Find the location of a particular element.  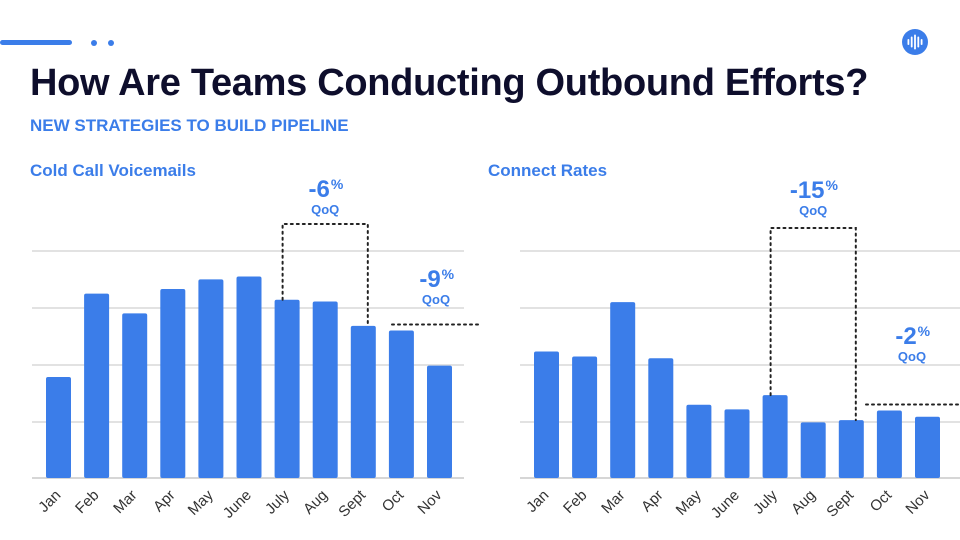

qoq-change-value: -6 is located at coordinates (319, 189).